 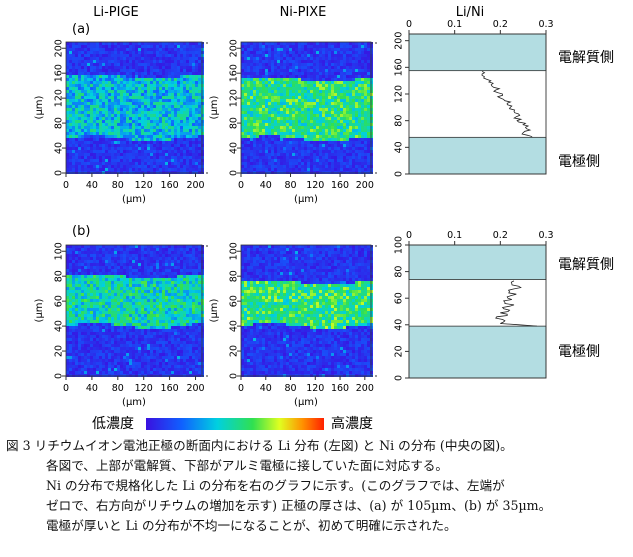 I want to click on heatmap-a-ni: 0 40 80 120 160 200 0 40 80 120 160 200 (µm) (µm), so click(x=294, y=122).